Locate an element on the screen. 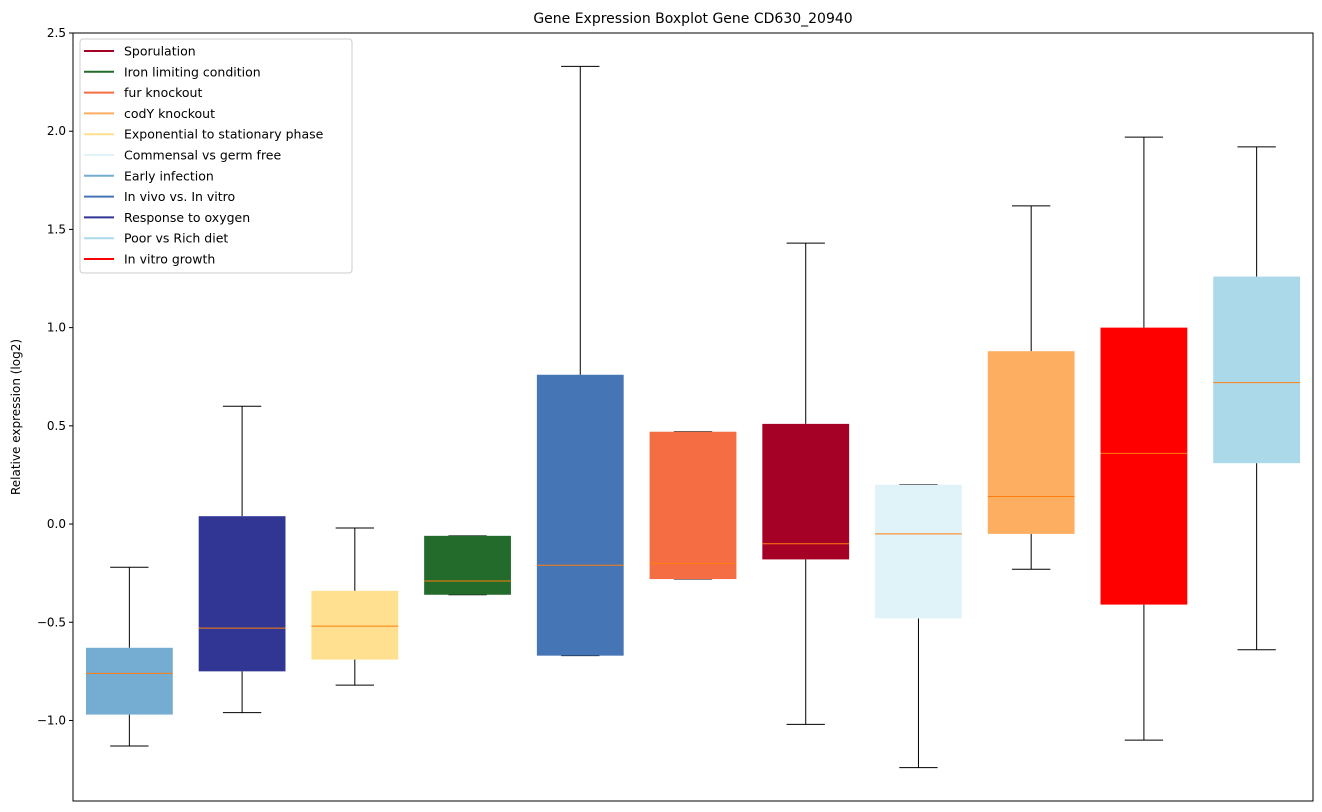  box-cody-knockout is located at coordinates (1031, 387).